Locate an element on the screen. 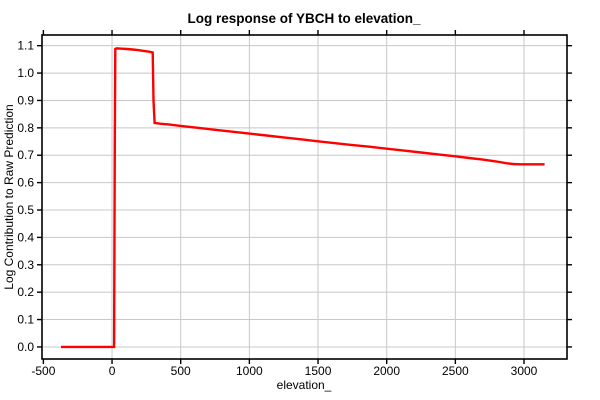 This screenshot has height=400, width=600. y-tick-label: 0.4 is located at coordinates (25, 237).